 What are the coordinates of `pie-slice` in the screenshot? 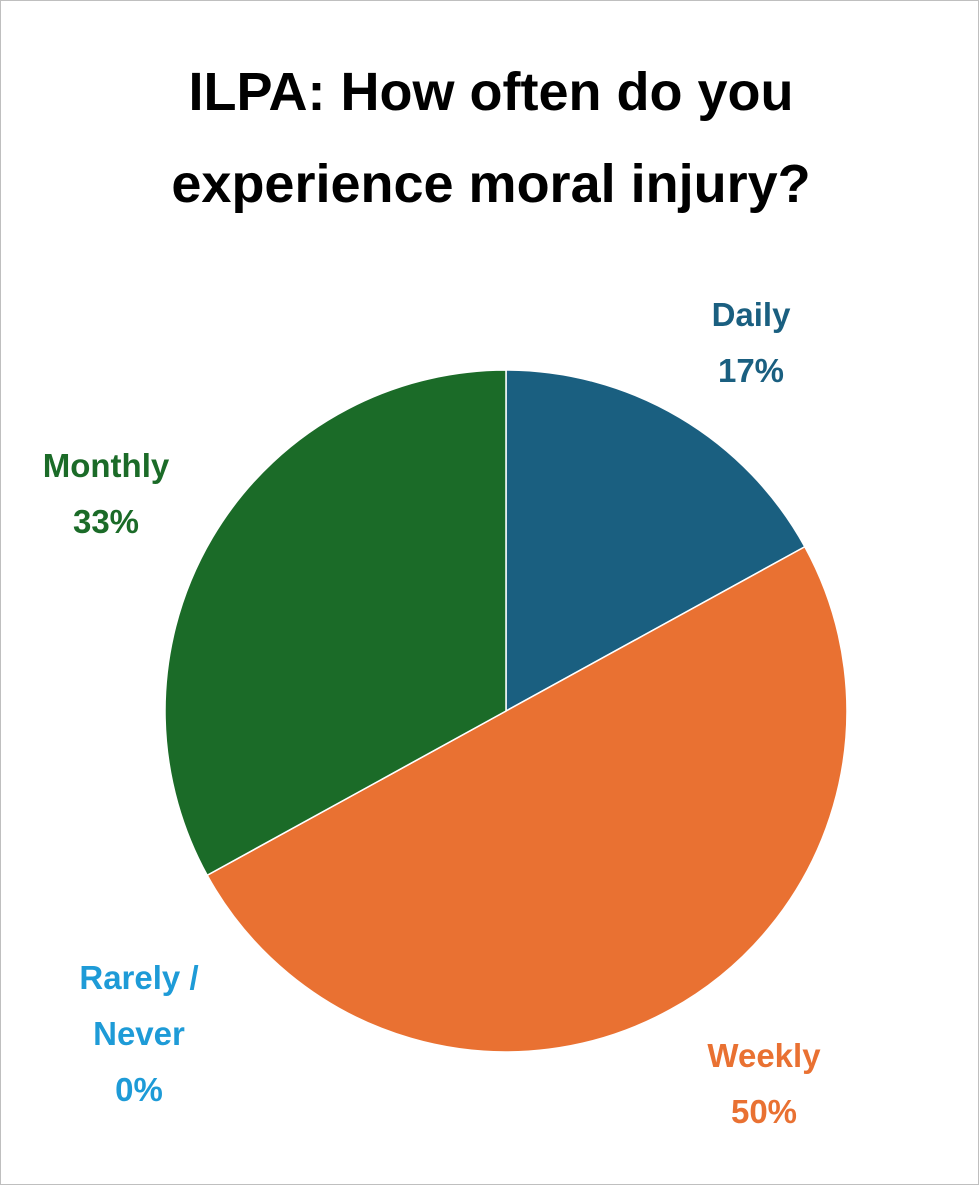 It's located at (655, 541).